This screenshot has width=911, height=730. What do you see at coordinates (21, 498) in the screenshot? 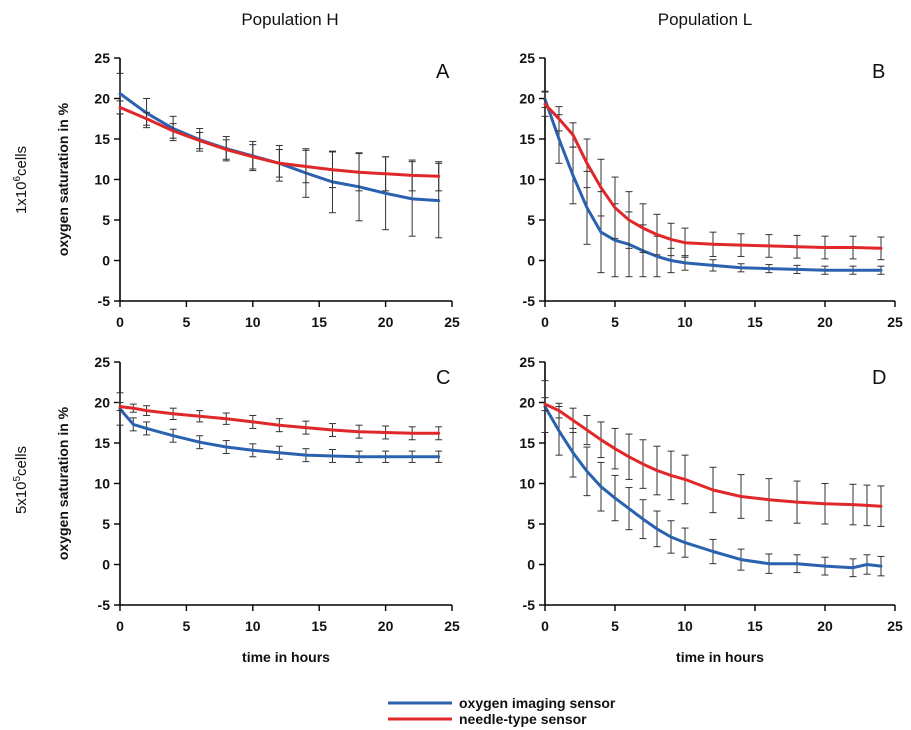
I see `row-label-bottom-base: 5x10` at bounding box center [21, 498].